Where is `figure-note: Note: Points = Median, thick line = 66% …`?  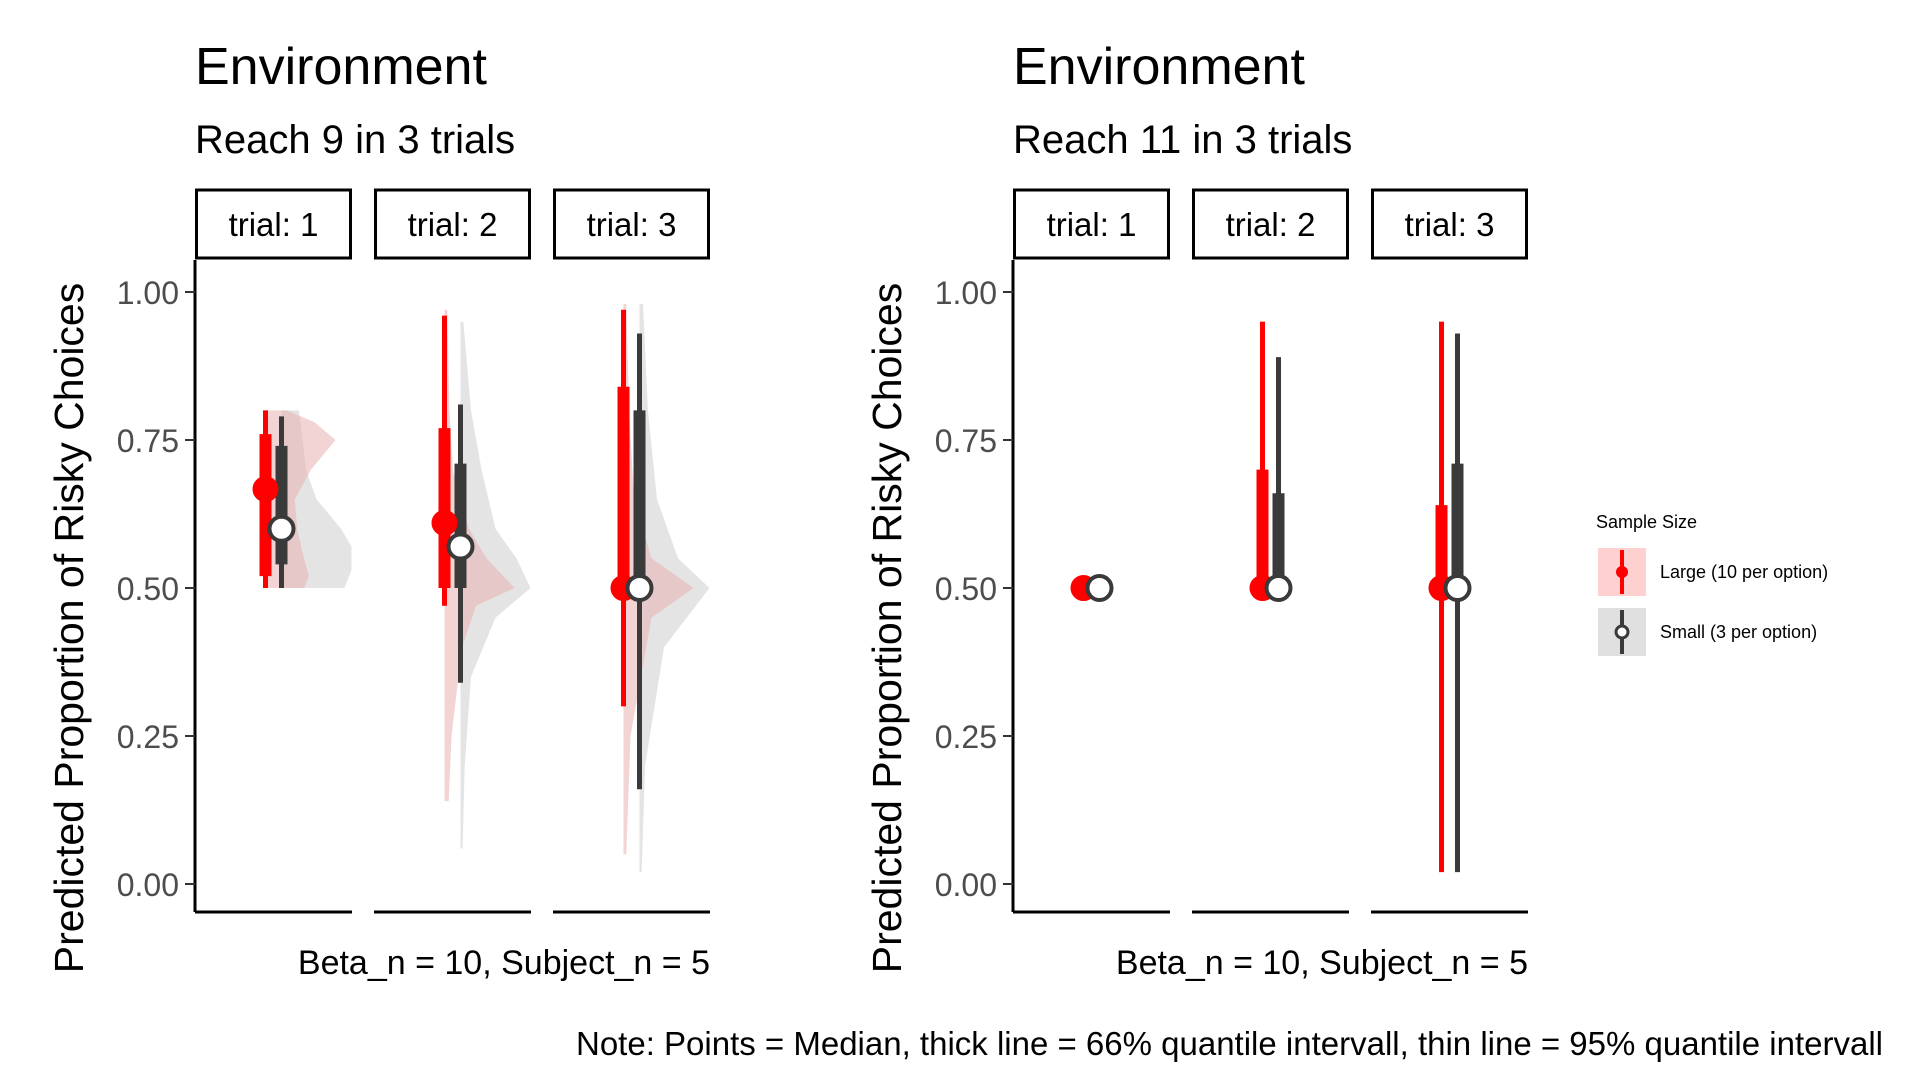
figure-note: Note: Points = Median, thick line = 66% … is located at coordinates (1229, 1043).